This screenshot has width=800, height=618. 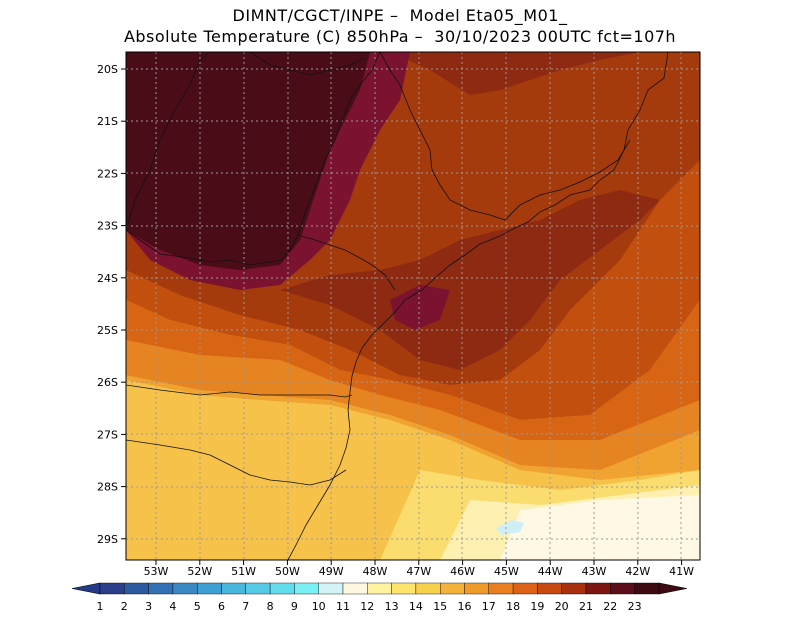 What do you see at coordinates (245, 606) in the screenshot?
I see `colorbar-label: 7` at bounding box center [245, 606].